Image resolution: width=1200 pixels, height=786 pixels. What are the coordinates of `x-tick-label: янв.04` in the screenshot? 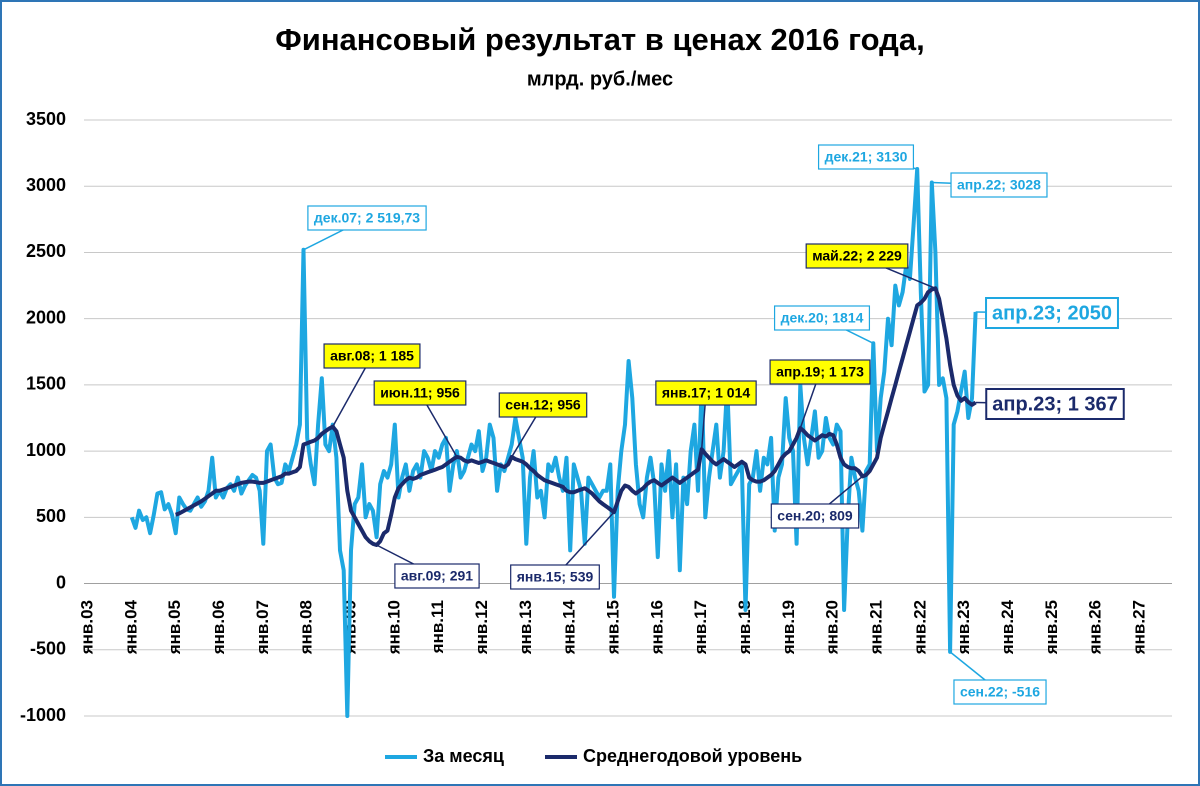 It's located at (130, 627).